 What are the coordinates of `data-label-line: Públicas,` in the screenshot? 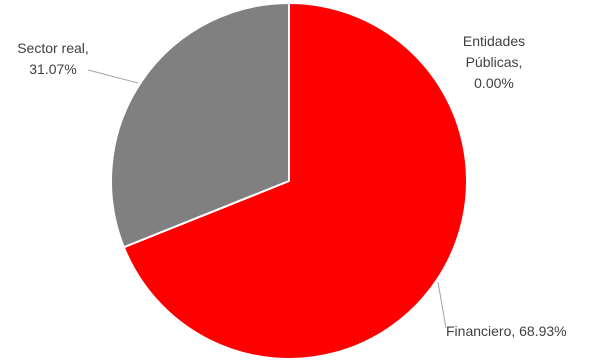 It's located at (494, 62).